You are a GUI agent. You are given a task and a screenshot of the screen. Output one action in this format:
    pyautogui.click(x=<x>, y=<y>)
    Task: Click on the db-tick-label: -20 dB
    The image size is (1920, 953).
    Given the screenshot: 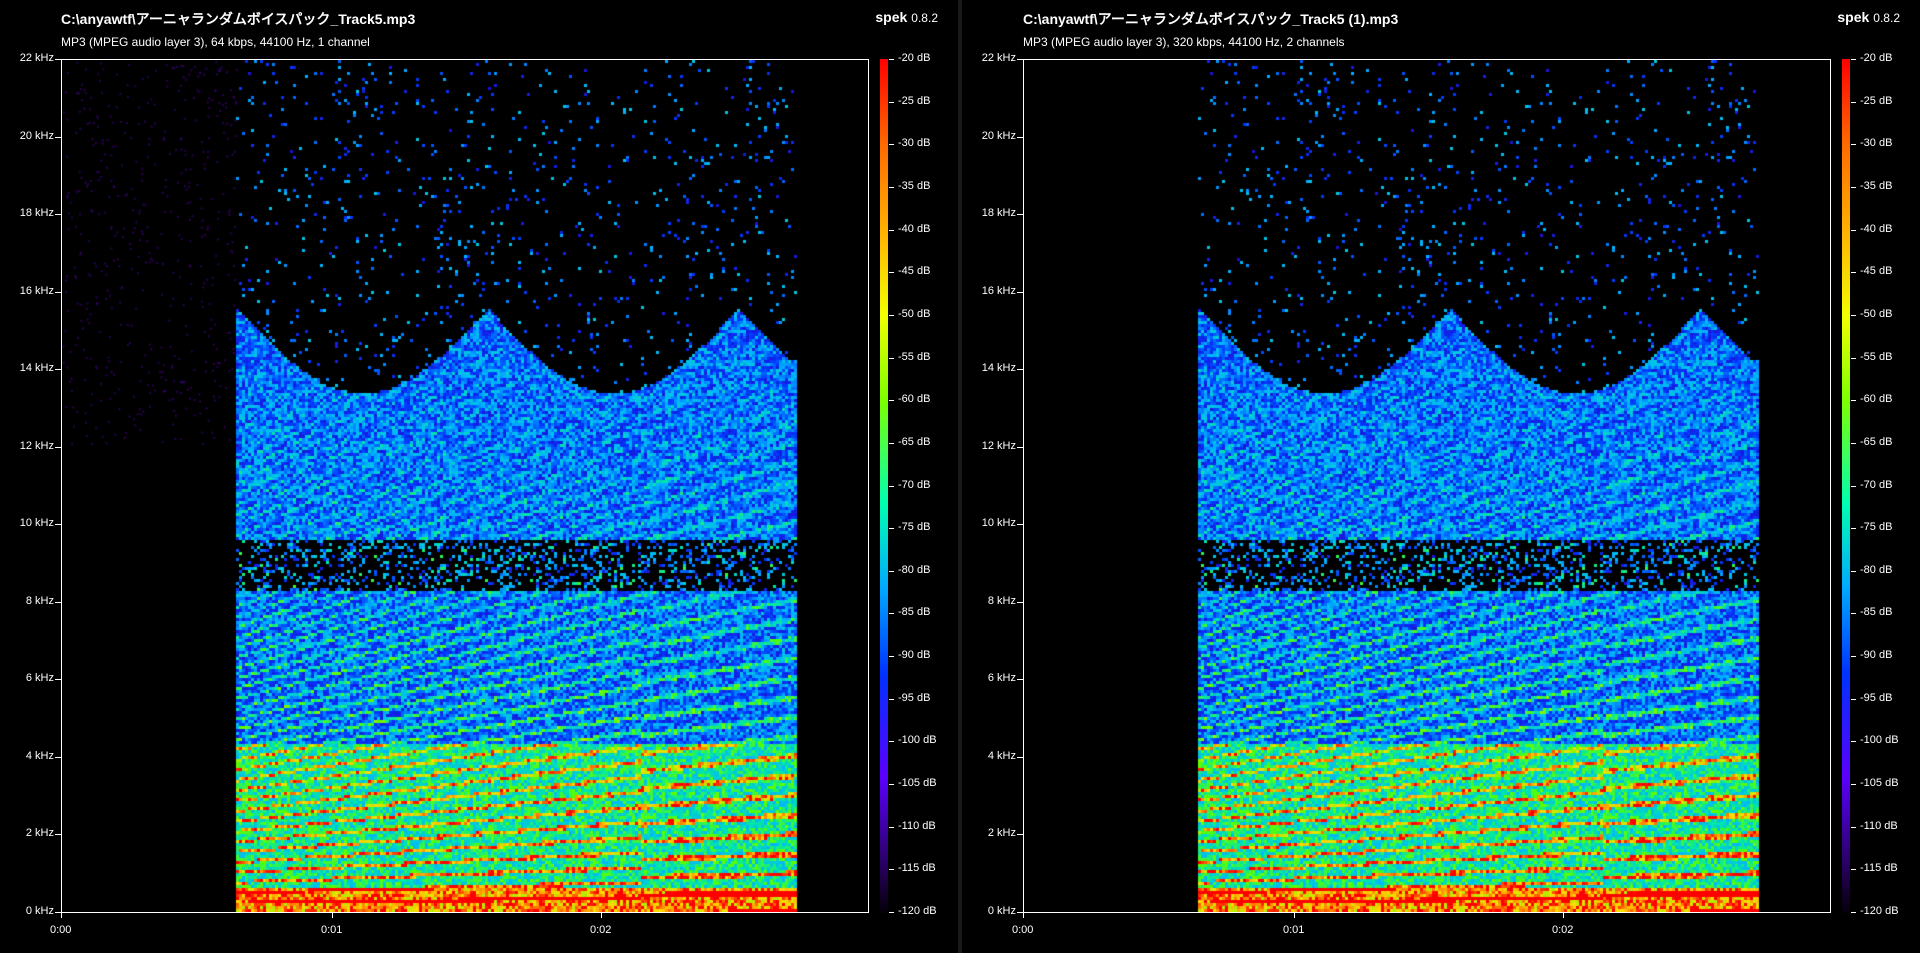 What is the action you would take?
    pyautogui.click(x=914, y=58)
    